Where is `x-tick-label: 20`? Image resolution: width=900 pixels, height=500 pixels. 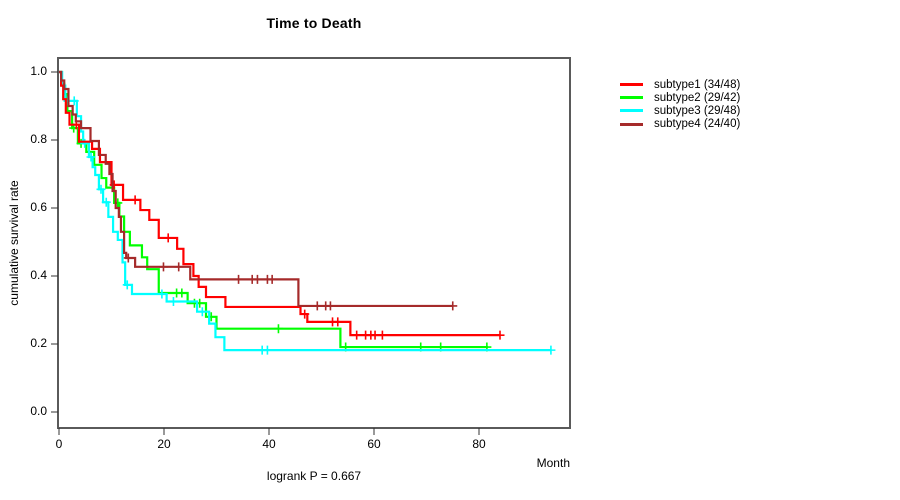
x-tick-label: 20 is located at coordinates (164, 444).